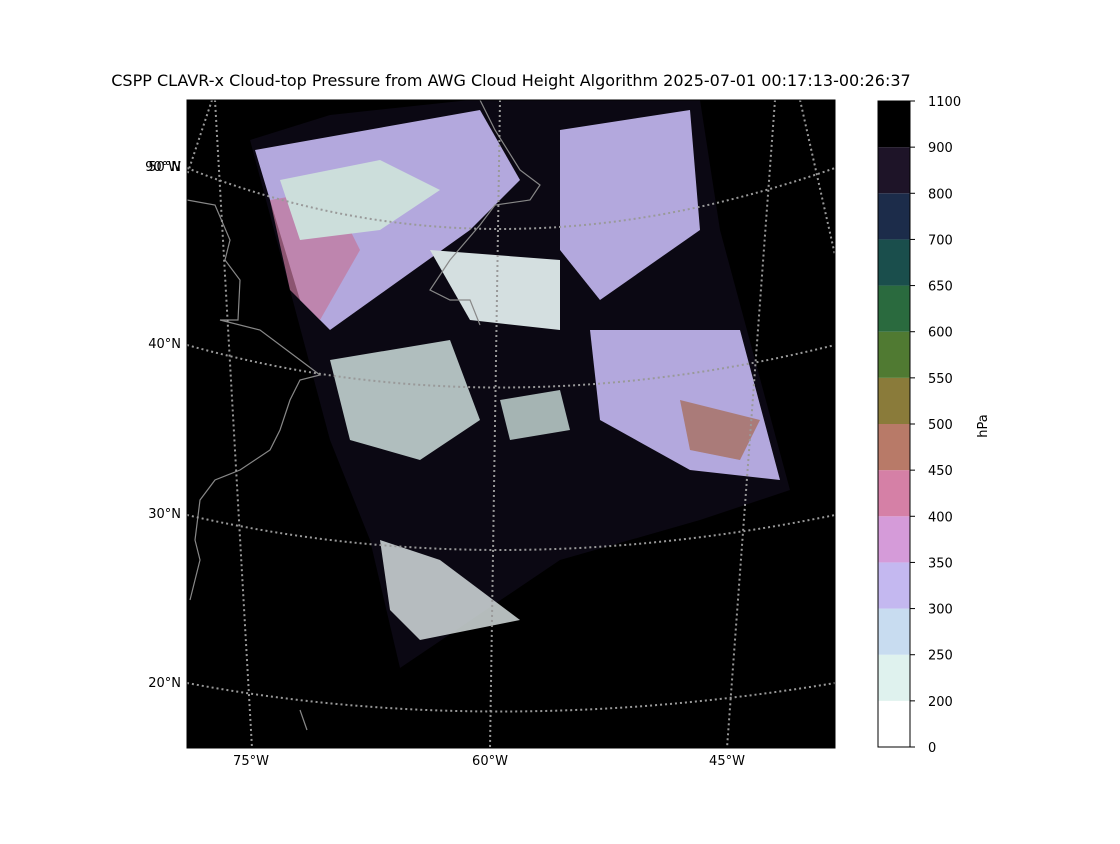 This screenshot has width=1120, height=844. I want to click on colorbar-tick-label: 350, so click(940, 563).